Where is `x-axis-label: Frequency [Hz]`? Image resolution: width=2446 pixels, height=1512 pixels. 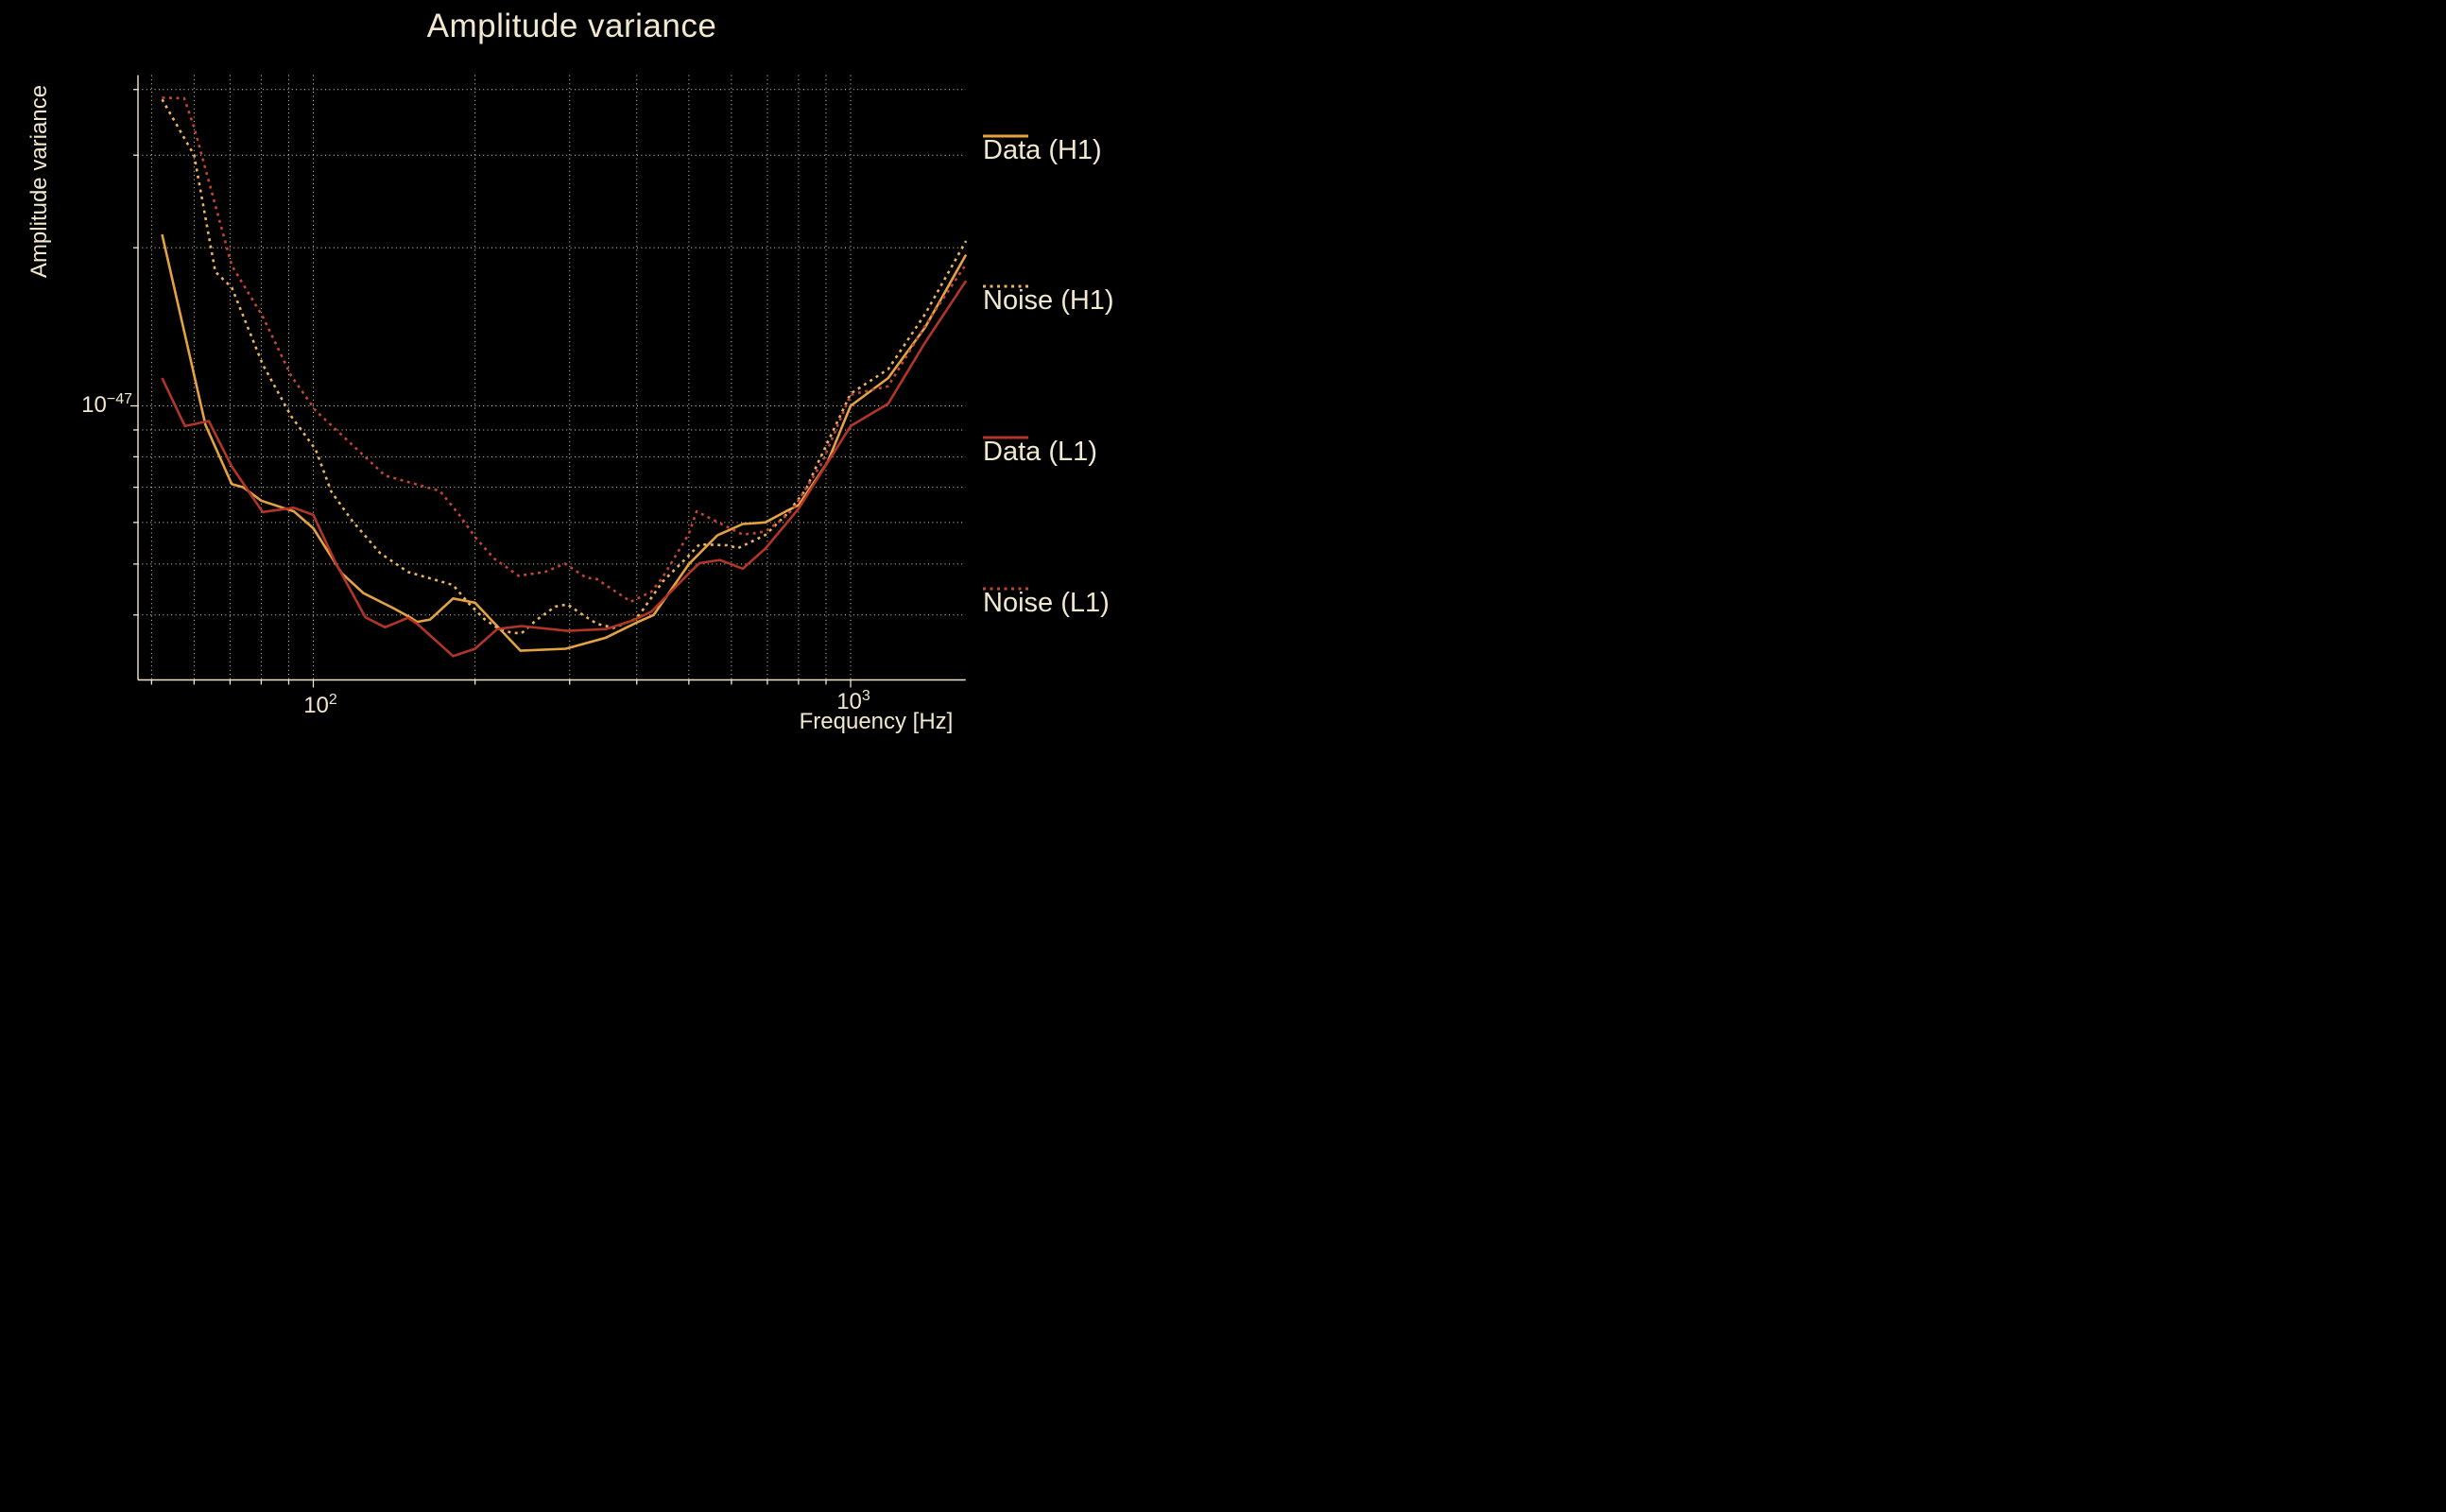 x-axis-label: Frequency [Hz] is located at coordinates (876, 721).